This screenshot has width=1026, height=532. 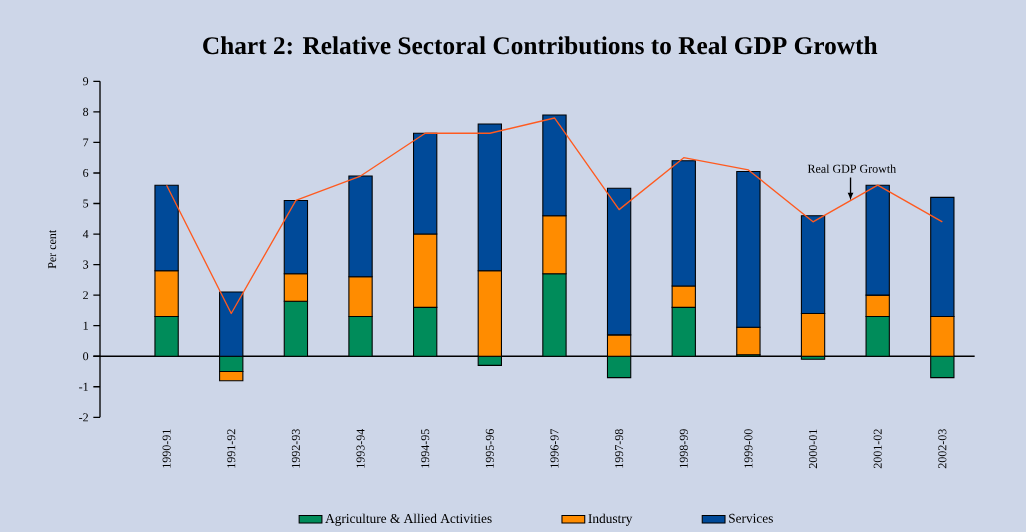 What do you see at coordinates (86, 81) in the screenshot?
I see `y-tick-label: 9` at bounding box center [86, 81].